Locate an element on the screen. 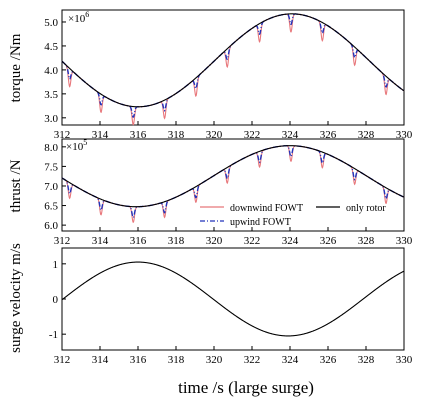  thrust-multiplier: ×10⁵ is located at coordinates (76, 145).